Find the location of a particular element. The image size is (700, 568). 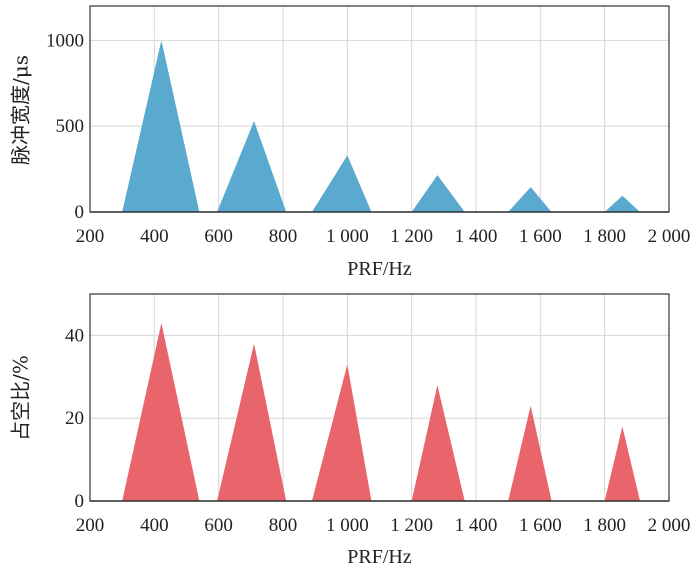

pulse-width-x-tick-label: 600 is located at coordinates (218, 236).